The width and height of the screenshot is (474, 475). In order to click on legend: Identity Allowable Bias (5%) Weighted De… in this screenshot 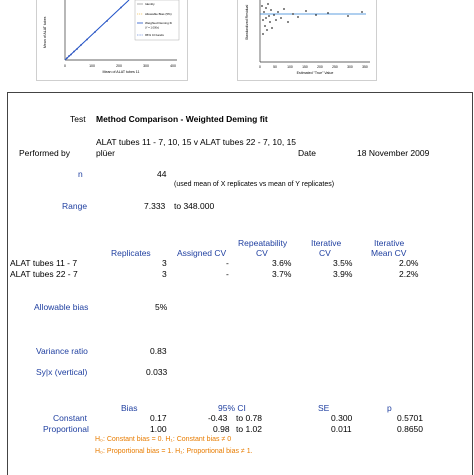, I will do `click(157, 20)`.